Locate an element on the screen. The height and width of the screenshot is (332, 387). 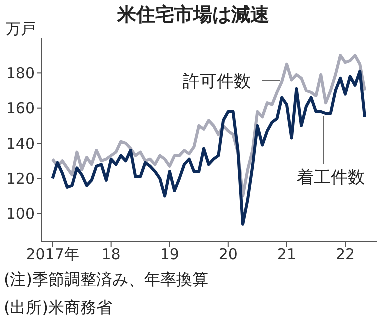
series-label: 許可件数 is located at coordinates (217, 82).